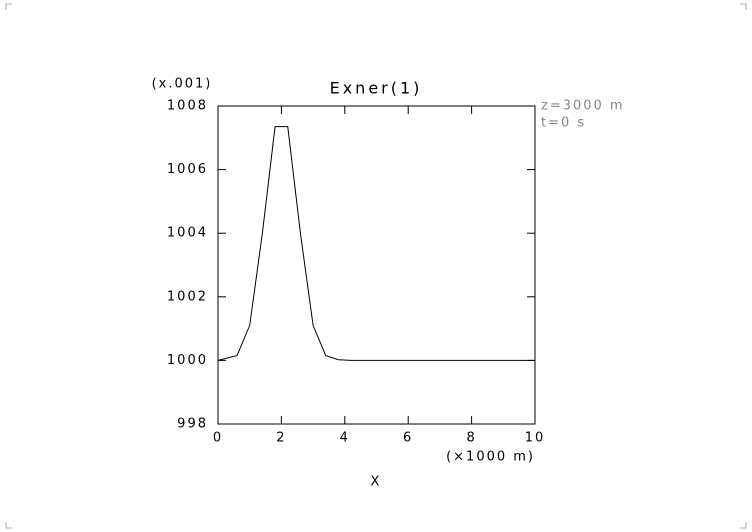  I want to click on y-tick-label: 1000, so click(187, 360).